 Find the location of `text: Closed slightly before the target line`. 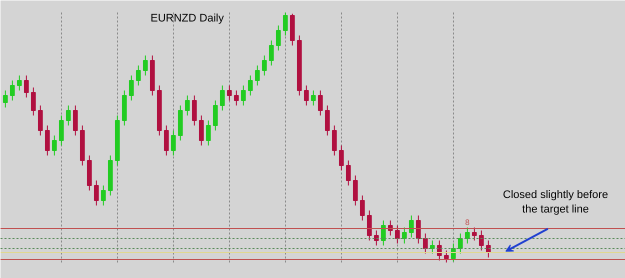

text: Closed slightly before the target line is located at coordinates (555, 202).